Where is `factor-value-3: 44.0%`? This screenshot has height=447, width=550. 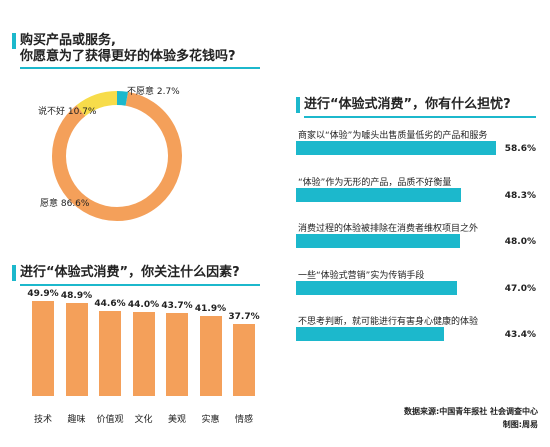
factor-value-3: 44.0% is located at coordinates (143, 305).